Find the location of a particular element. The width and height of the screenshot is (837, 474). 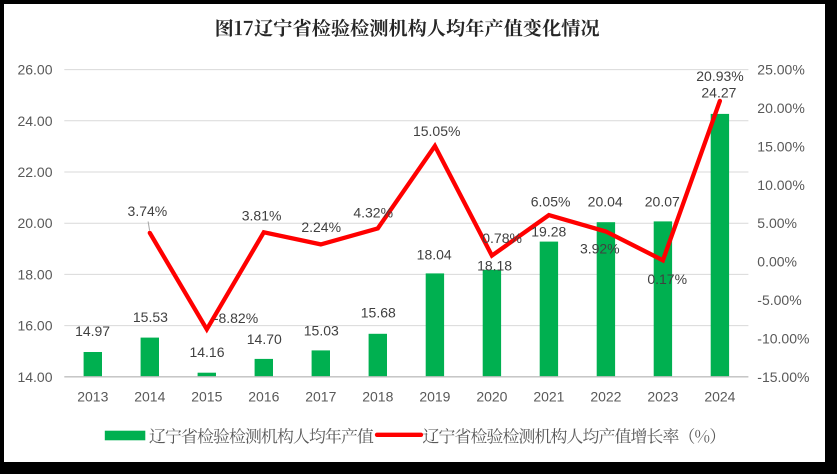

svg-text: 2016 is located at coordinates (263, 397).